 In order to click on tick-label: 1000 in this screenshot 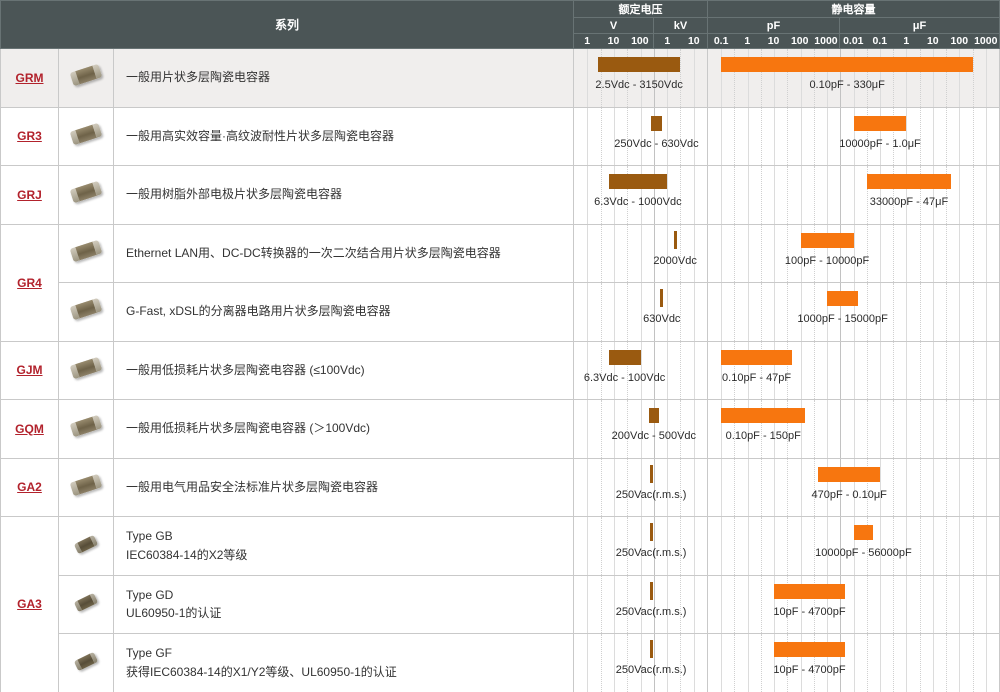, I will do `click(986, 41)`.